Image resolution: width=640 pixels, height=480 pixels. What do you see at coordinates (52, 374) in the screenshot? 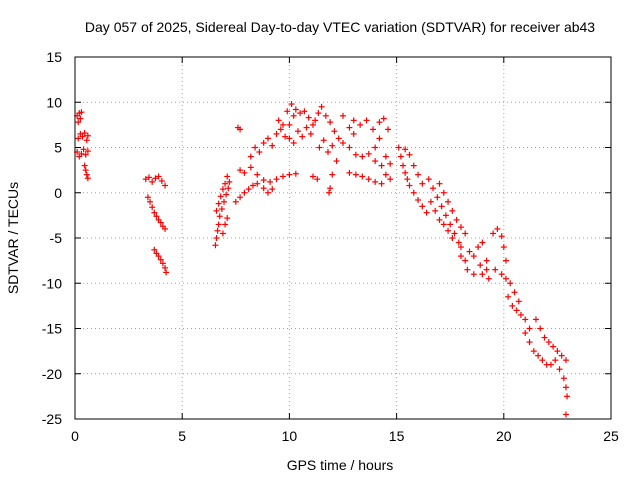
I see `y-tick-label: -20` at bounding box center [52, 374].